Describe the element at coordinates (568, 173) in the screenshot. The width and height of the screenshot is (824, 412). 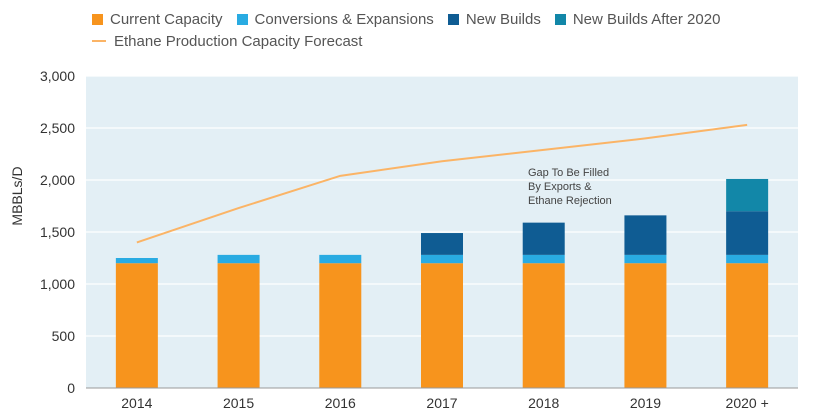
I see `annotation-line-1: Gap To Be Filled` at that location.